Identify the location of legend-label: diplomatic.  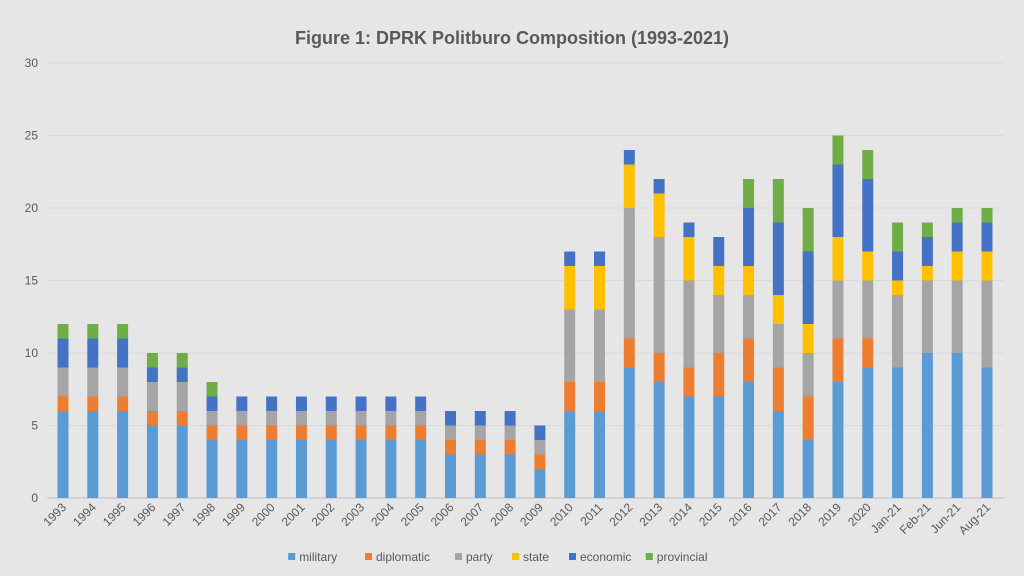
(403, 557).